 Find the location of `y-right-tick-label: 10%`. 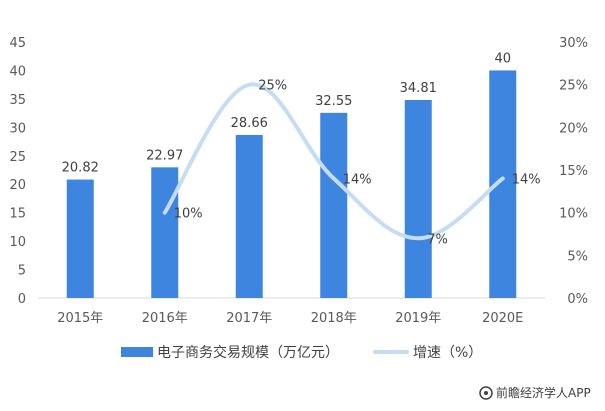

y-right-tick-label: 10% is located at coordinates (573, 214).